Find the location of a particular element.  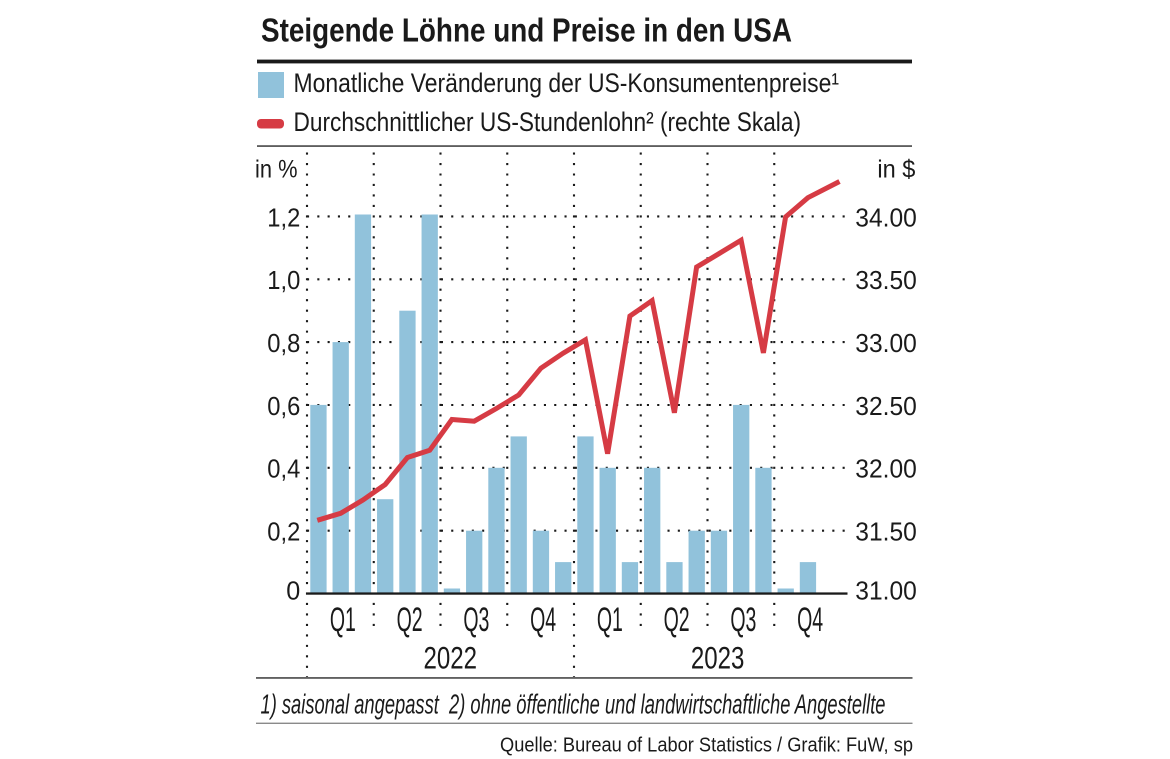

svg-text: 2023 is located at coordinates (718, 658).